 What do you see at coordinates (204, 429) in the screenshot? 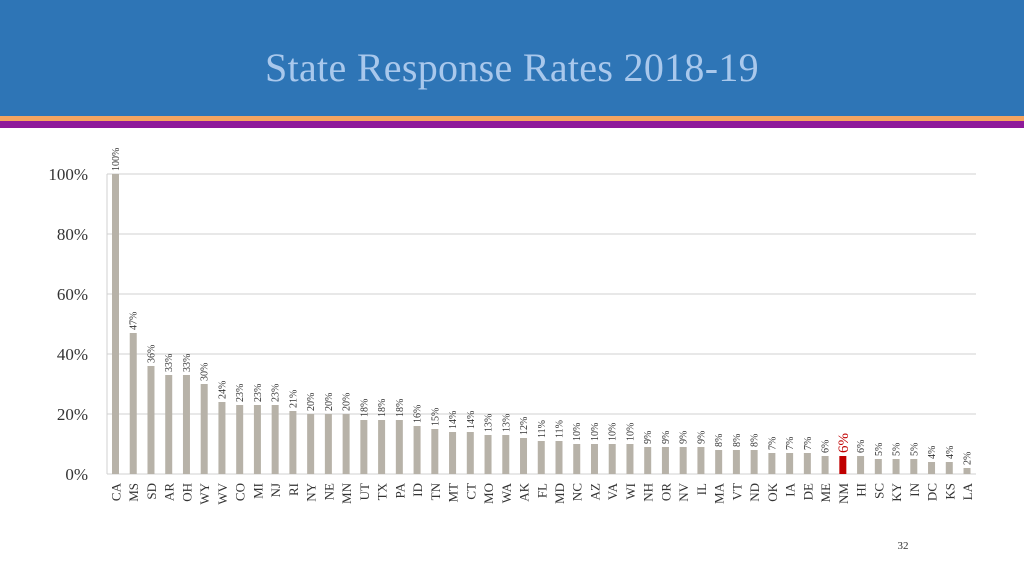
I see `bar-wy` at bounding box center [204, 429].